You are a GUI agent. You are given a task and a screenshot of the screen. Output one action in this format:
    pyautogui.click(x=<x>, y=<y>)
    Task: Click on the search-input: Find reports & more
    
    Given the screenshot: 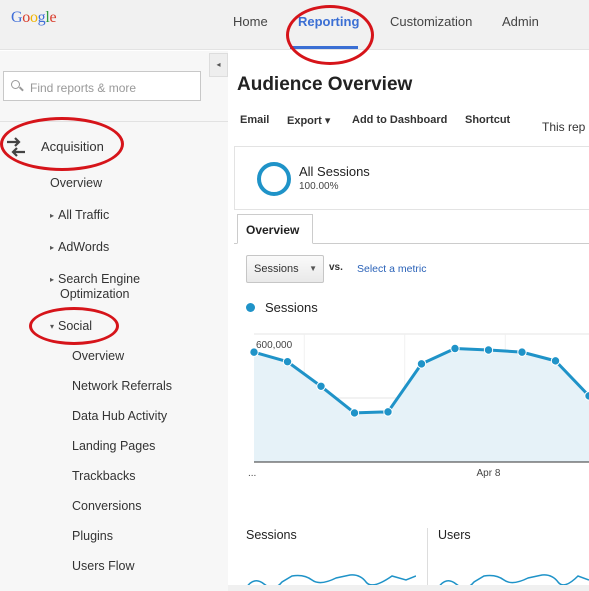 What is the action you would take?
    pyautogui.click(x=102, y=86)
    